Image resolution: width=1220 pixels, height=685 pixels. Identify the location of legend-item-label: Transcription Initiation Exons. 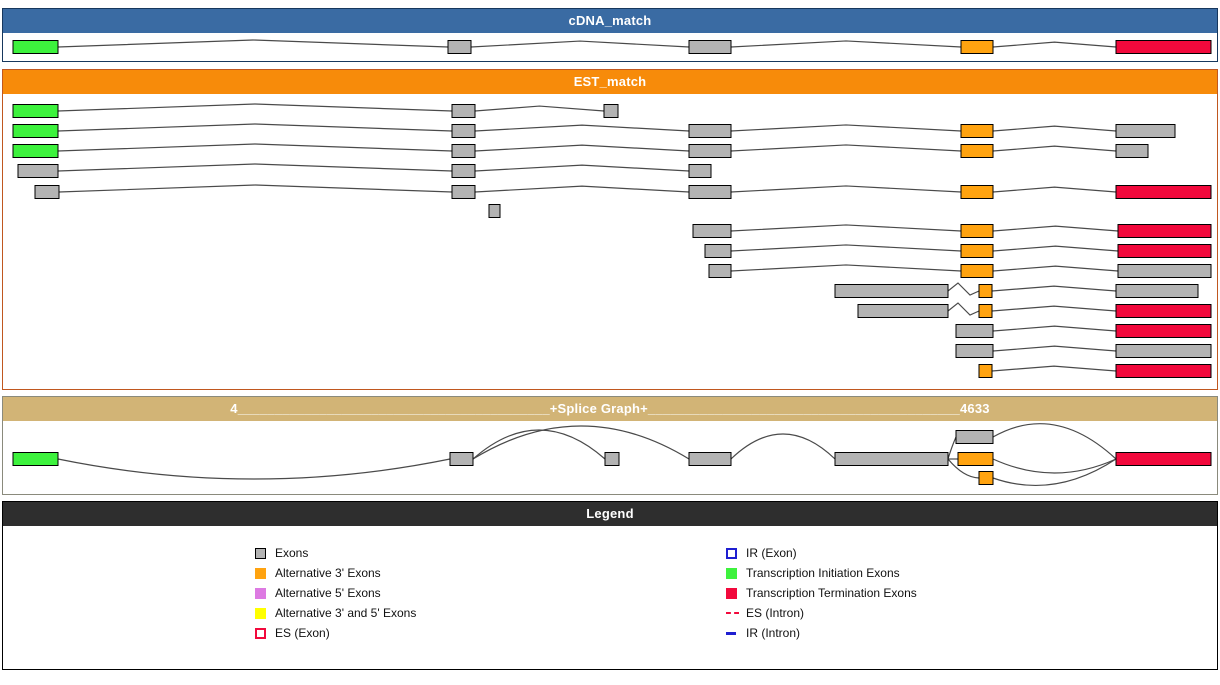
(823, 573).